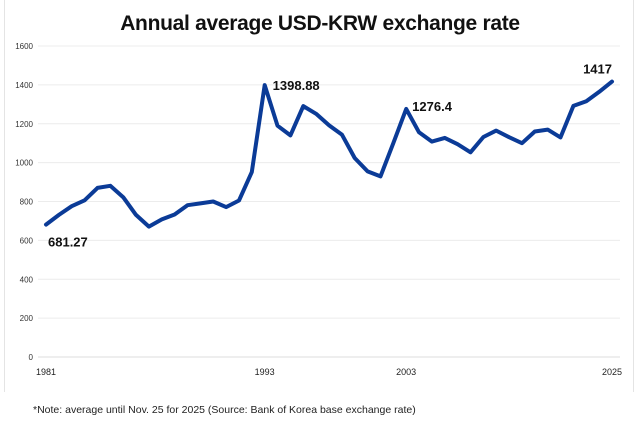 This screenshot has width=640, height=433. What do you see at coordinates (27, 279) in the screenshot?
I see `y-tick-label: 400` at bounding box center [27, 279].